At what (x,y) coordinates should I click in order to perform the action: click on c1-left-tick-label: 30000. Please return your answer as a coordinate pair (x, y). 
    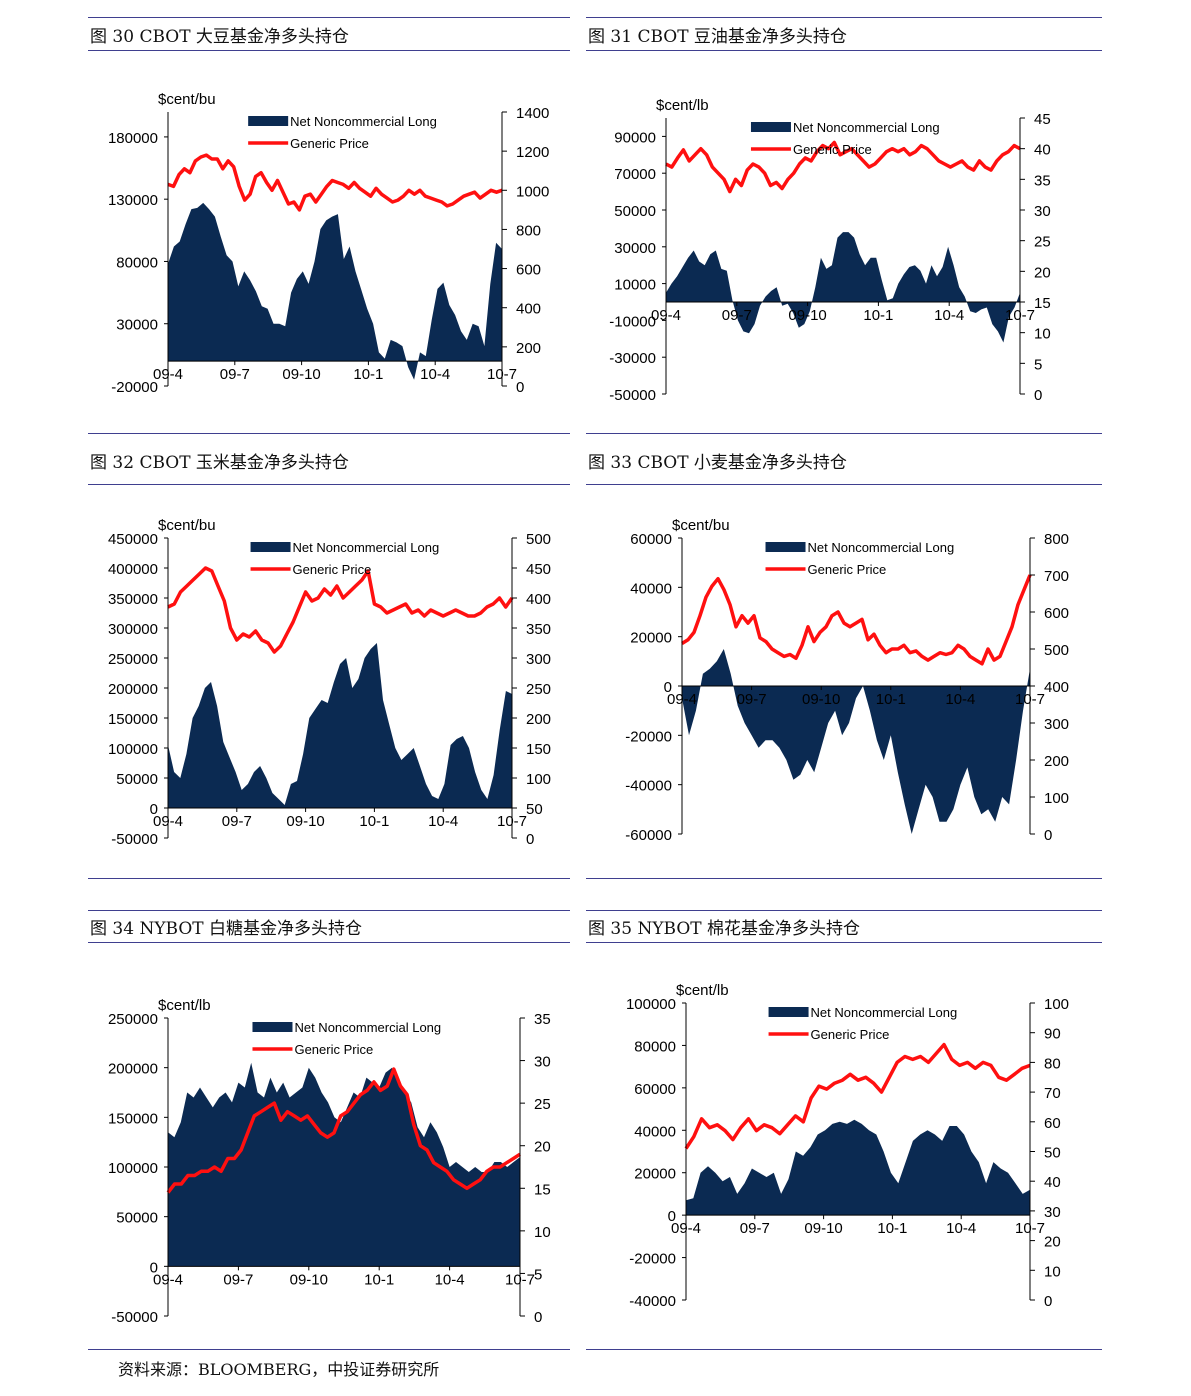
    Looking at the image, I should click on (635, 248).